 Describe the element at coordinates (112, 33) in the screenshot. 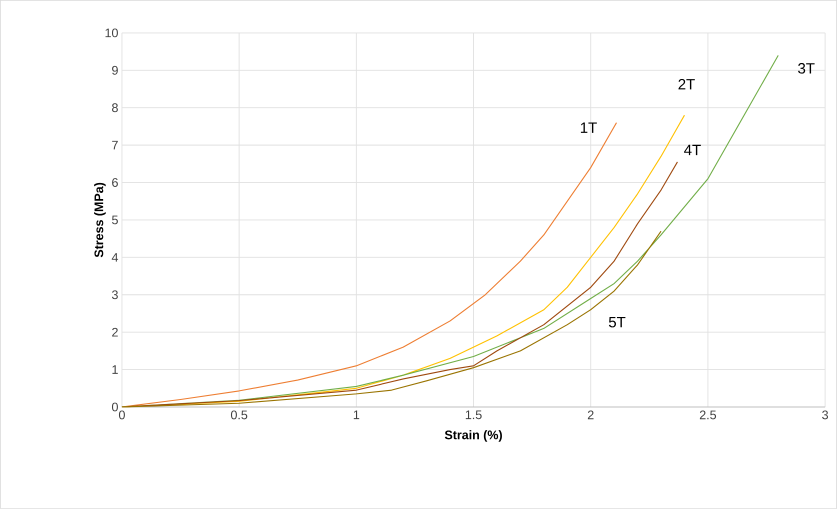

I see `y-tick-label: 10` at that location.